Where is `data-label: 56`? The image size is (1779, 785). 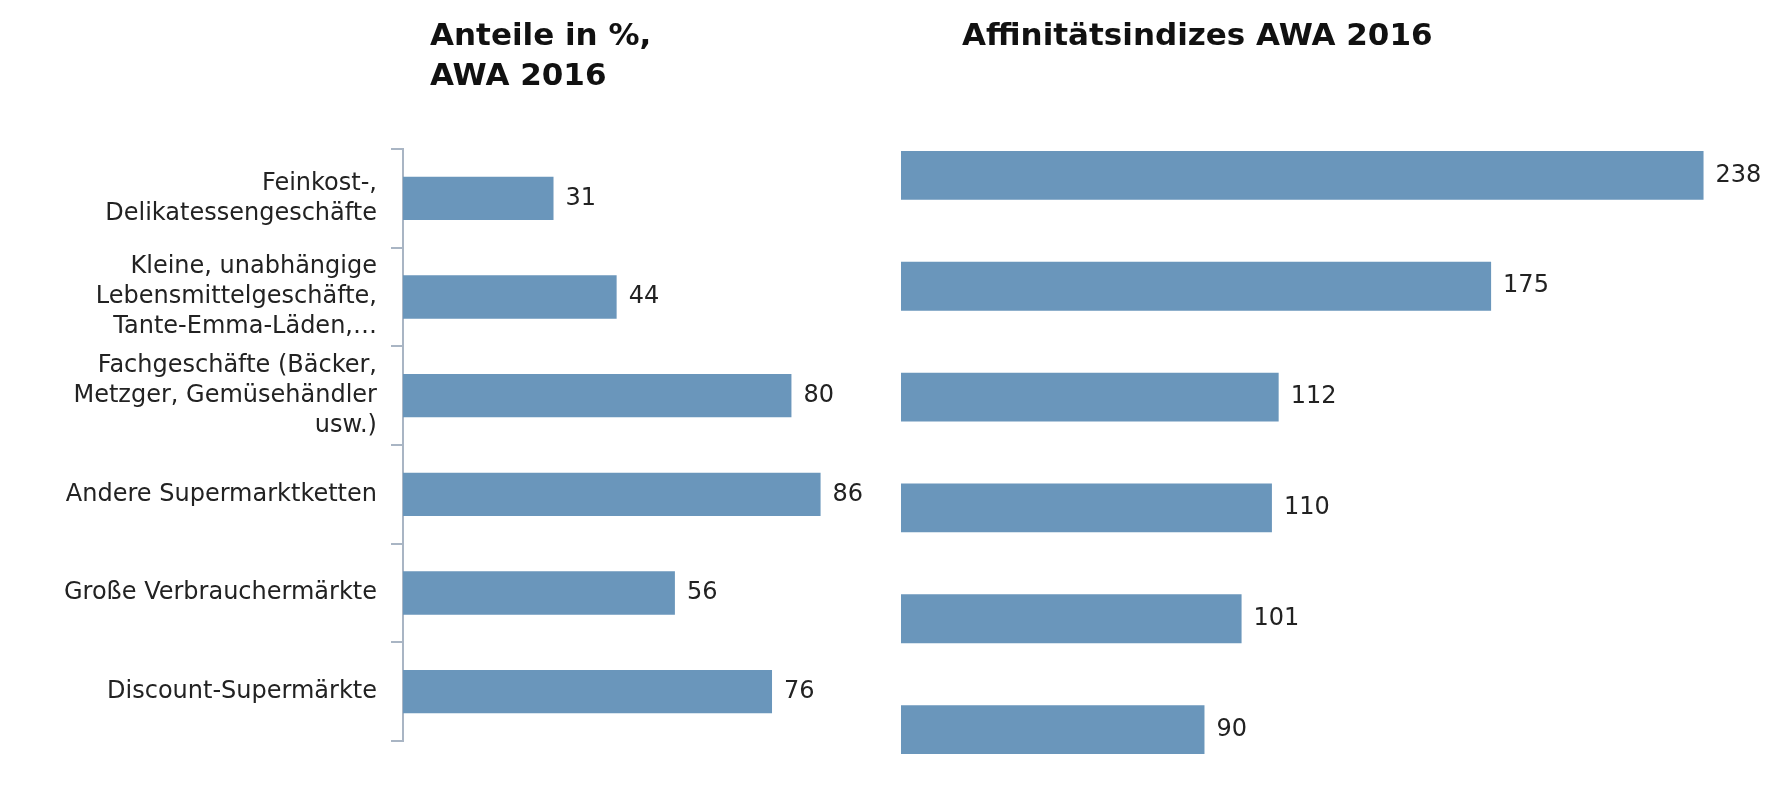
data-label: 56 is located at coordinates (702, 591).